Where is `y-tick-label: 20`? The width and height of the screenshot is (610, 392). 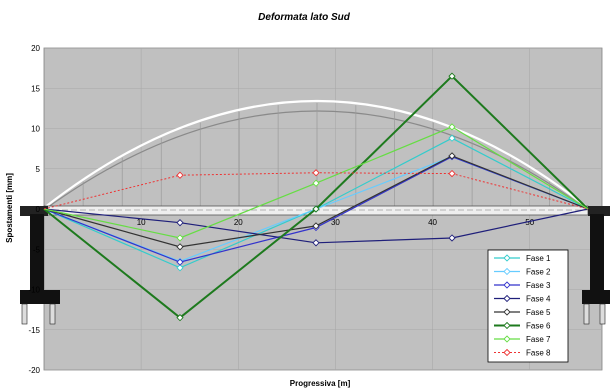
y-tick-label: 20 is located at coordinates (35, 48).